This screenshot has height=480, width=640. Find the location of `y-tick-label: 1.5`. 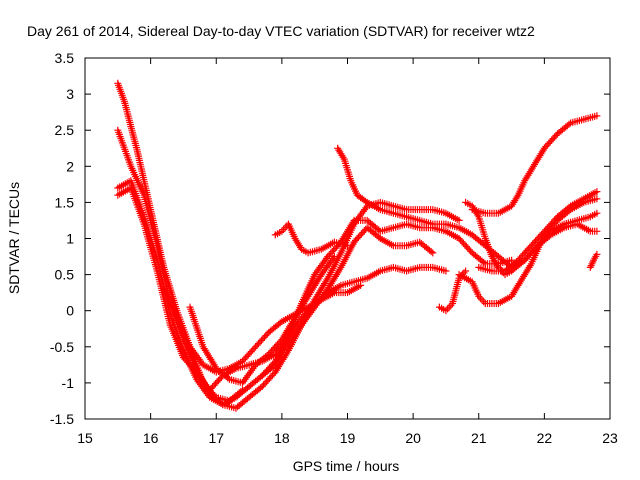

y-tick-label: 1.5 is located at coordinates (65, 202).